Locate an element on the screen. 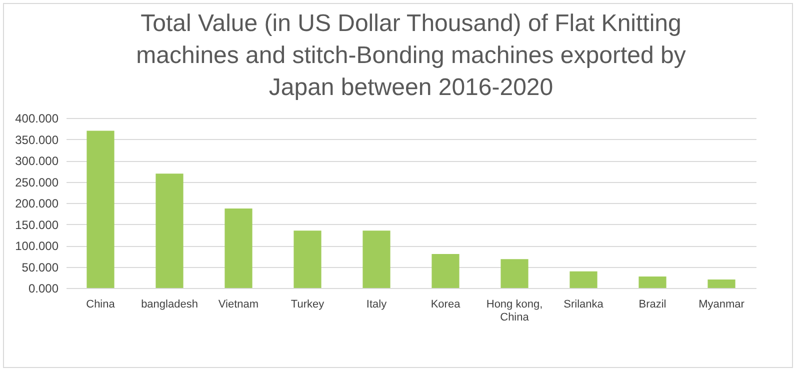  y-tick-label: 350.000 is located at coordinates (37, 139).